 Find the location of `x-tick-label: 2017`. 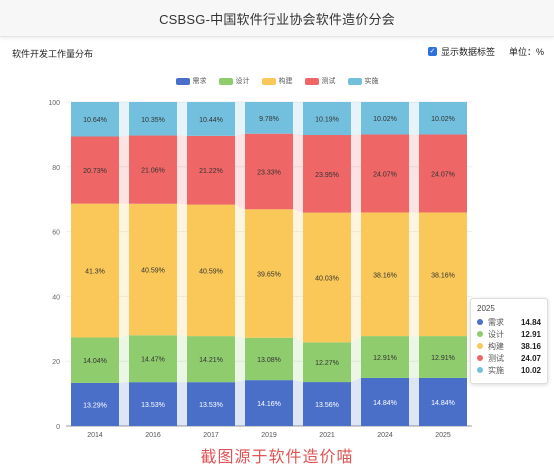

x-tick-label: 2017 is located at coordinates (211, 435).